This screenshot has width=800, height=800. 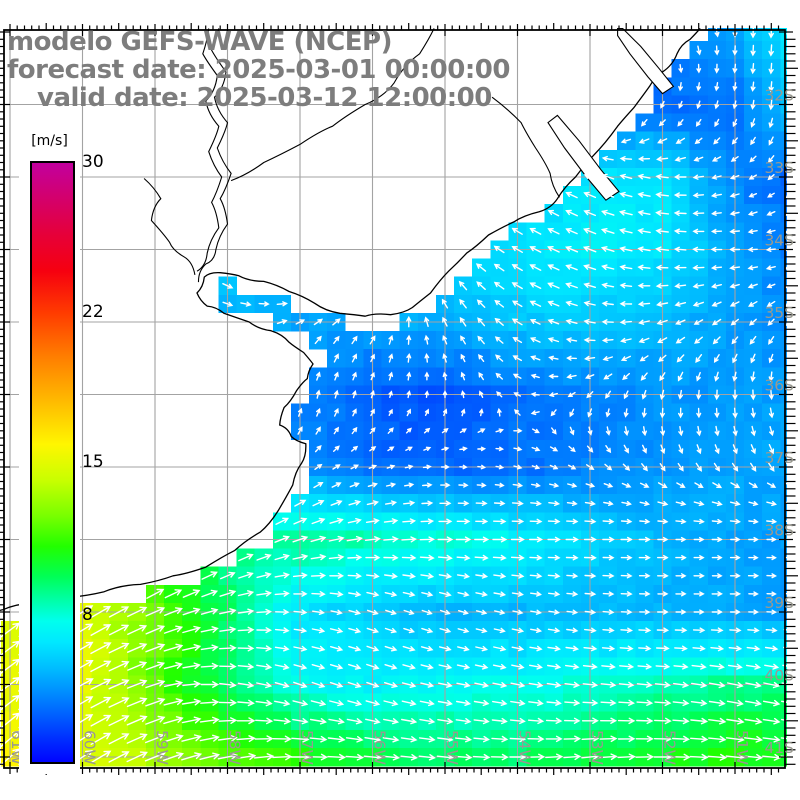 I want to click on lon-label: 58W, so click(x=235, y=747).